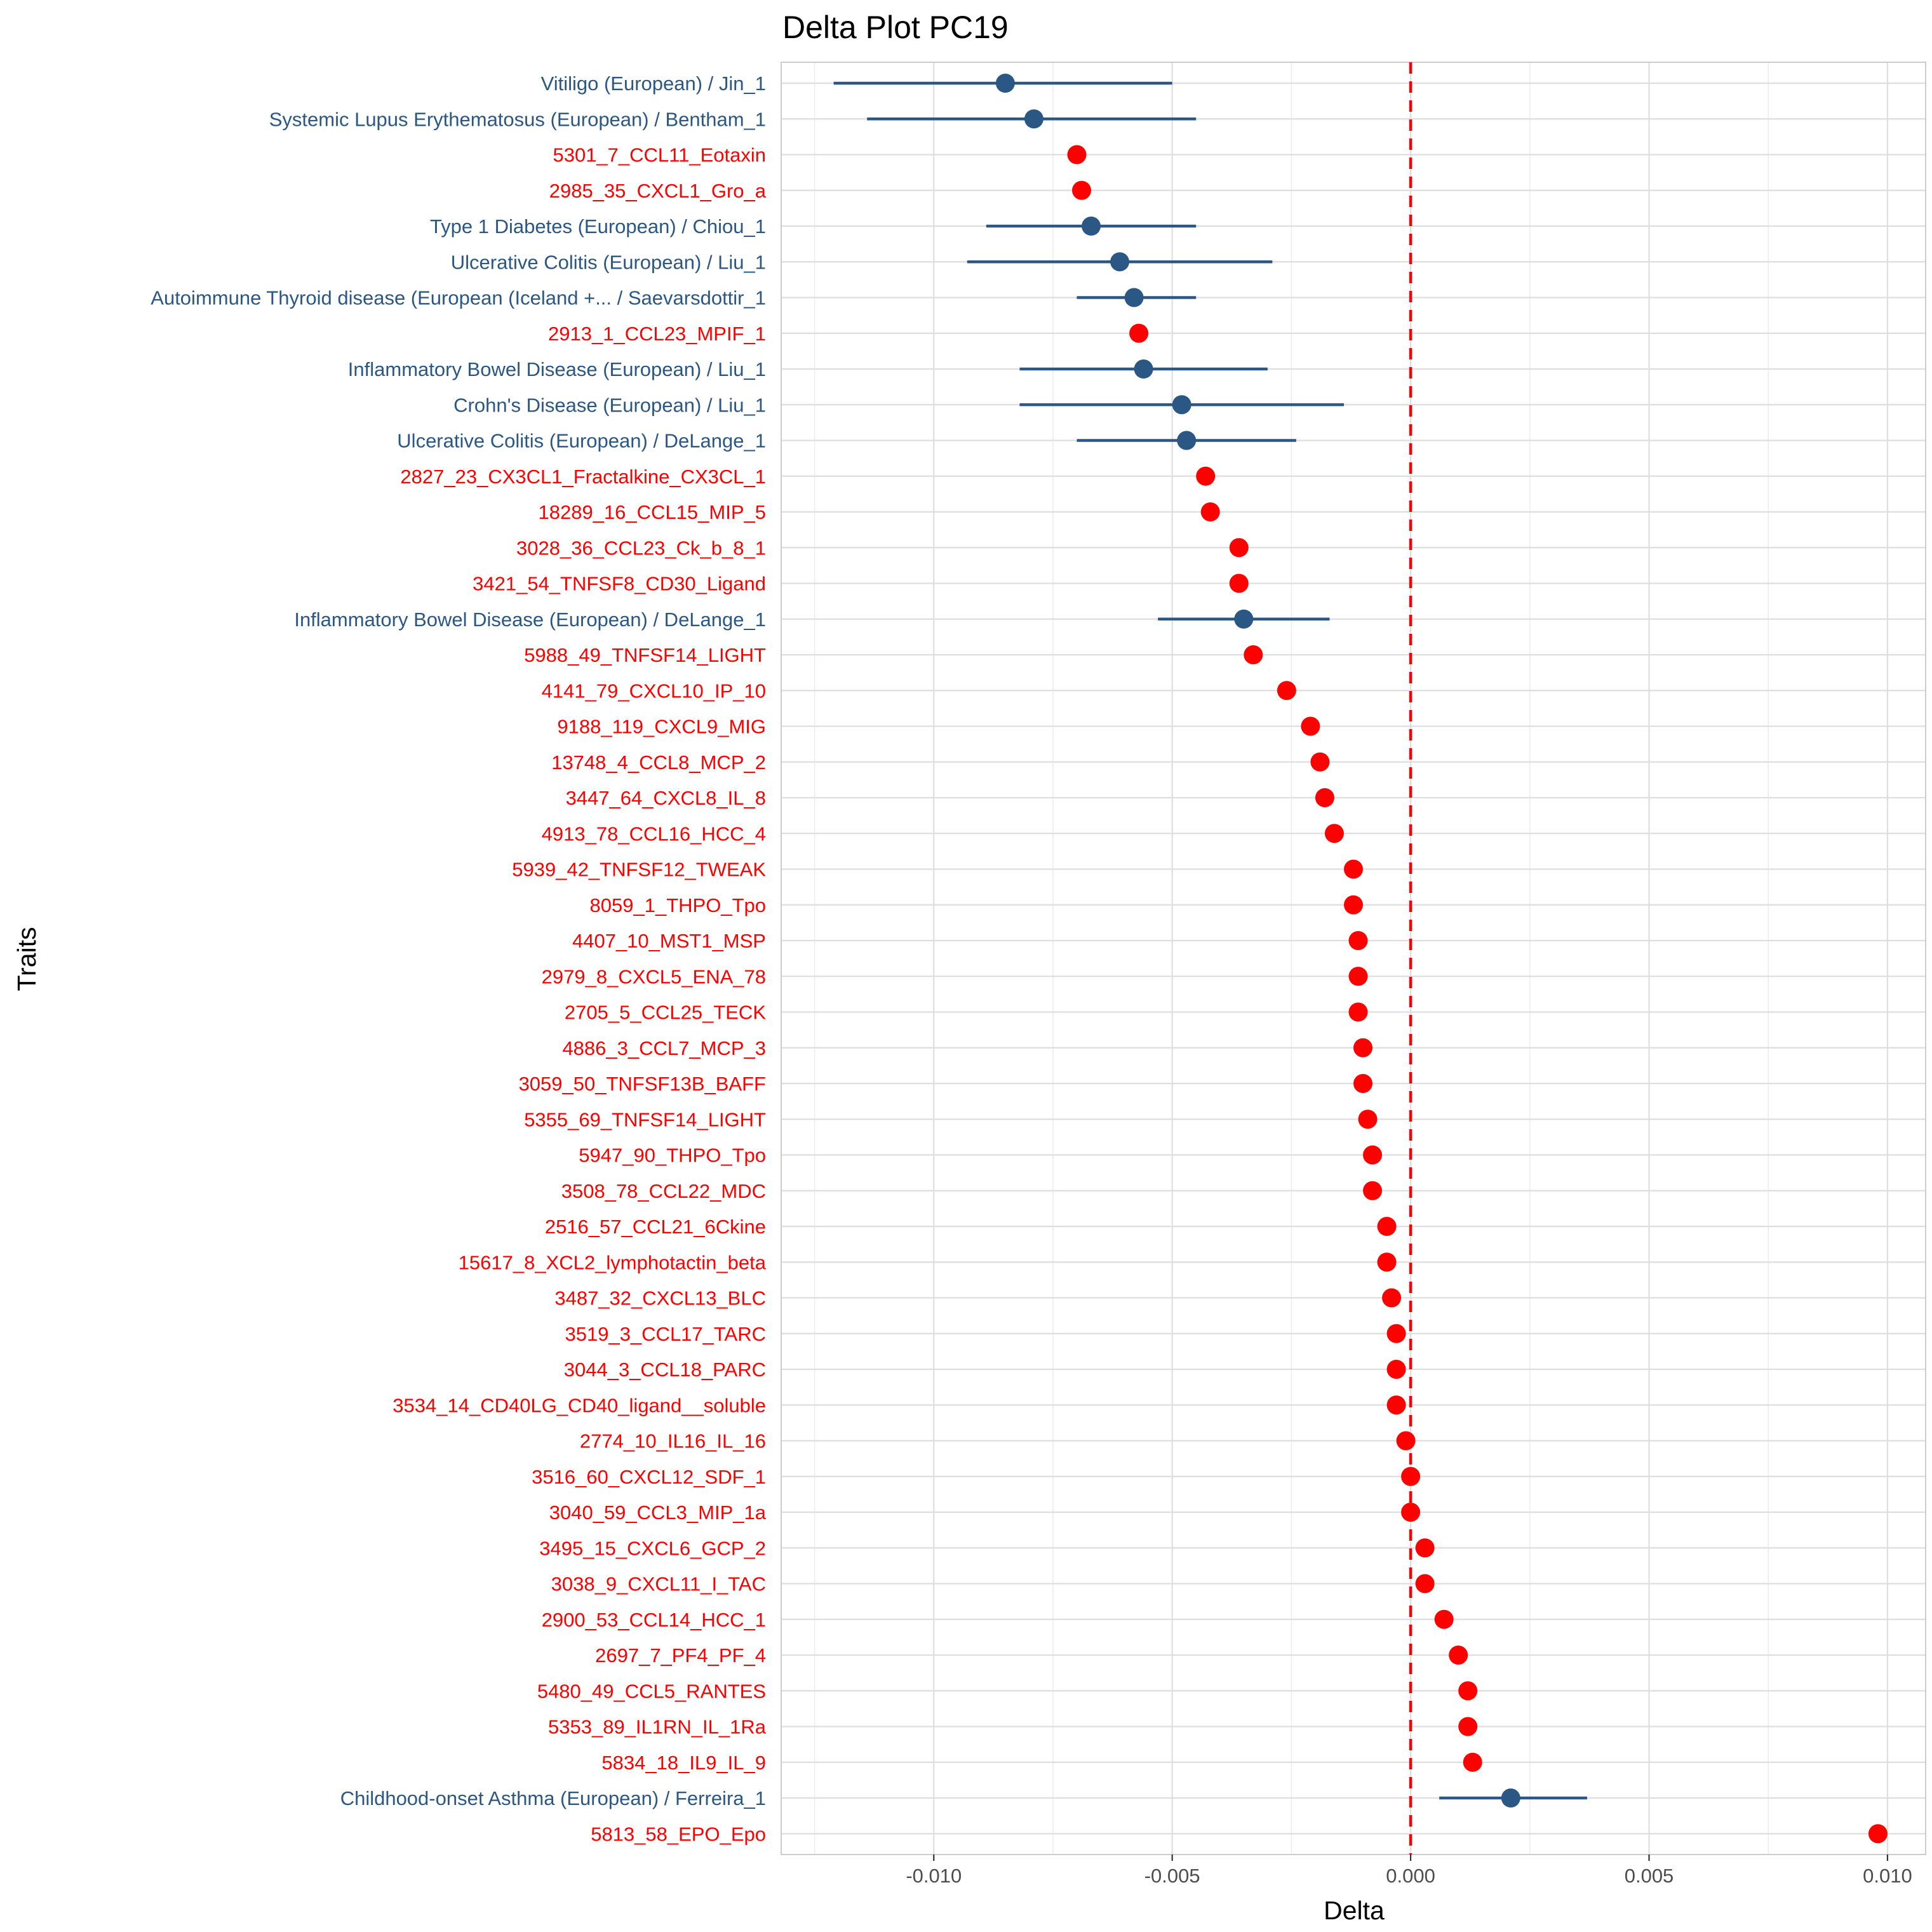 The image size is (1932, 1932). Describe the element at coordinates (658, 762) in the screenshot. I see `trait-label: 13748_4_CCL8_MCP_2` at that location.